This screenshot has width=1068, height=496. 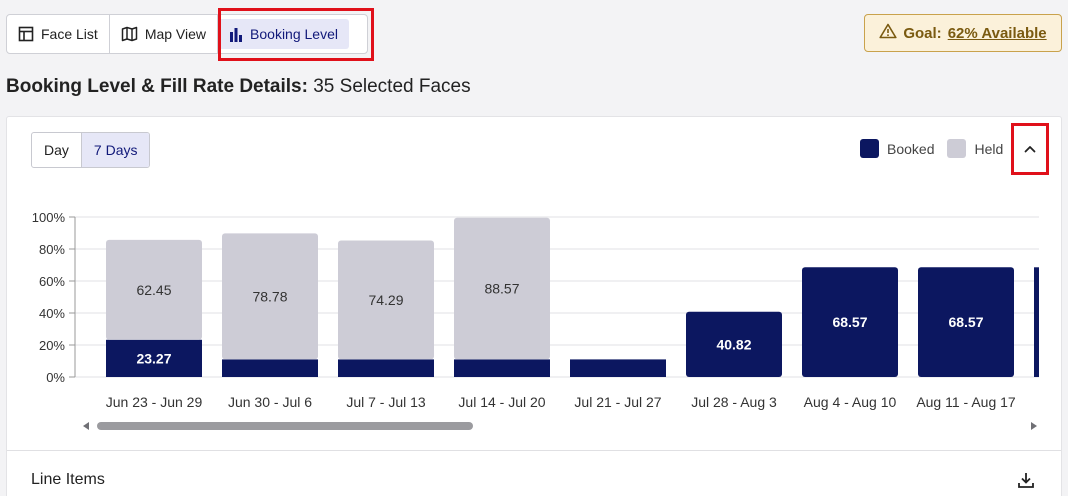 What do you see at coordinates (966, 402) in the screenshot?
I see `x-tick-label: Aug 11 - Aug 17` at bounding box center [966, 402].